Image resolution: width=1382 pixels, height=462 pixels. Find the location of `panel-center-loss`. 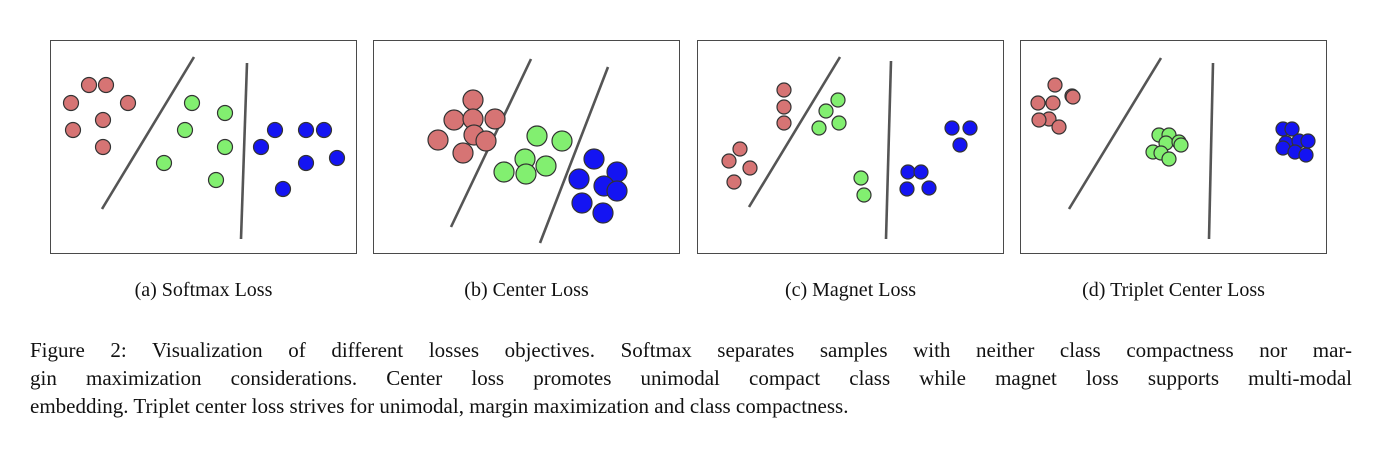

panel-center-loss is located at coordinates (526, 147).